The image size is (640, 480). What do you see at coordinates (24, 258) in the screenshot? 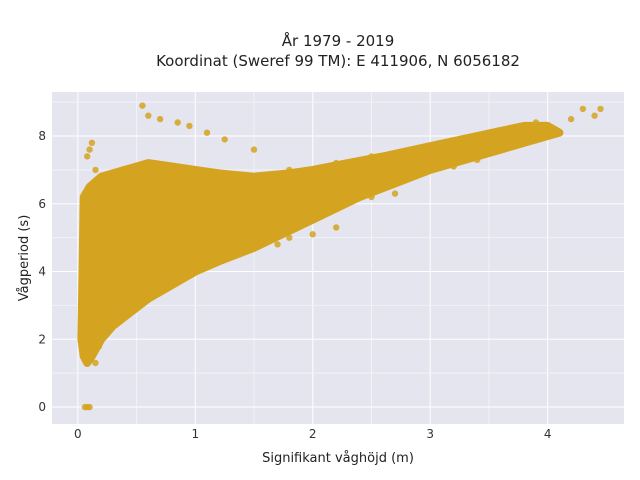
I see `y-axis-title: Vågperiod (s)` at bounding box center [24, 258].